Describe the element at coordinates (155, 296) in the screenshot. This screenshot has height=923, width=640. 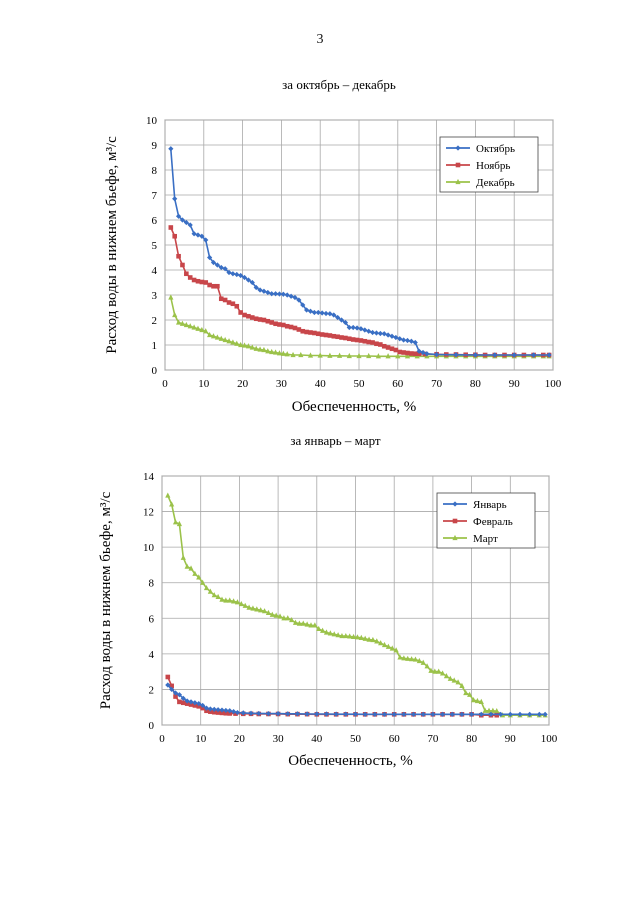
I see `y-tick-label: 3` at that location.